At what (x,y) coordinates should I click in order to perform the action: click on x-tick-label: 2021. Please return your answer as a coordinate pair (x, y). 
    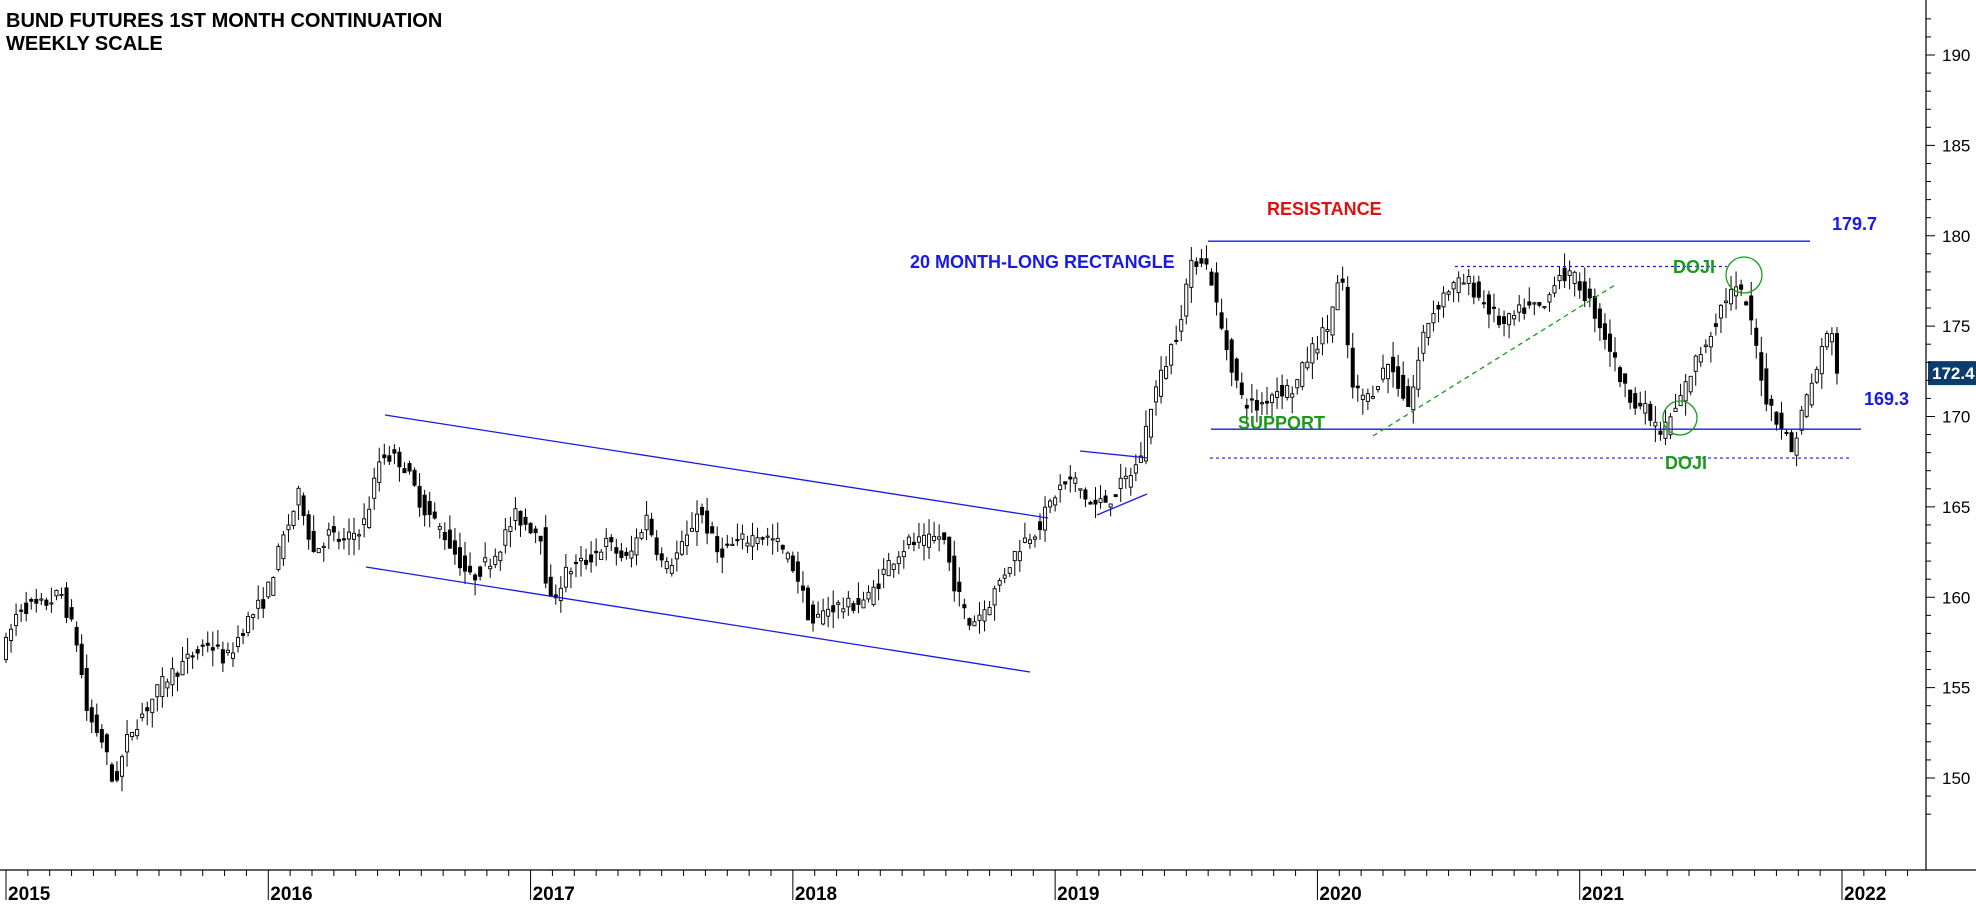
    Looking at the image, I should click on (1603, 894).